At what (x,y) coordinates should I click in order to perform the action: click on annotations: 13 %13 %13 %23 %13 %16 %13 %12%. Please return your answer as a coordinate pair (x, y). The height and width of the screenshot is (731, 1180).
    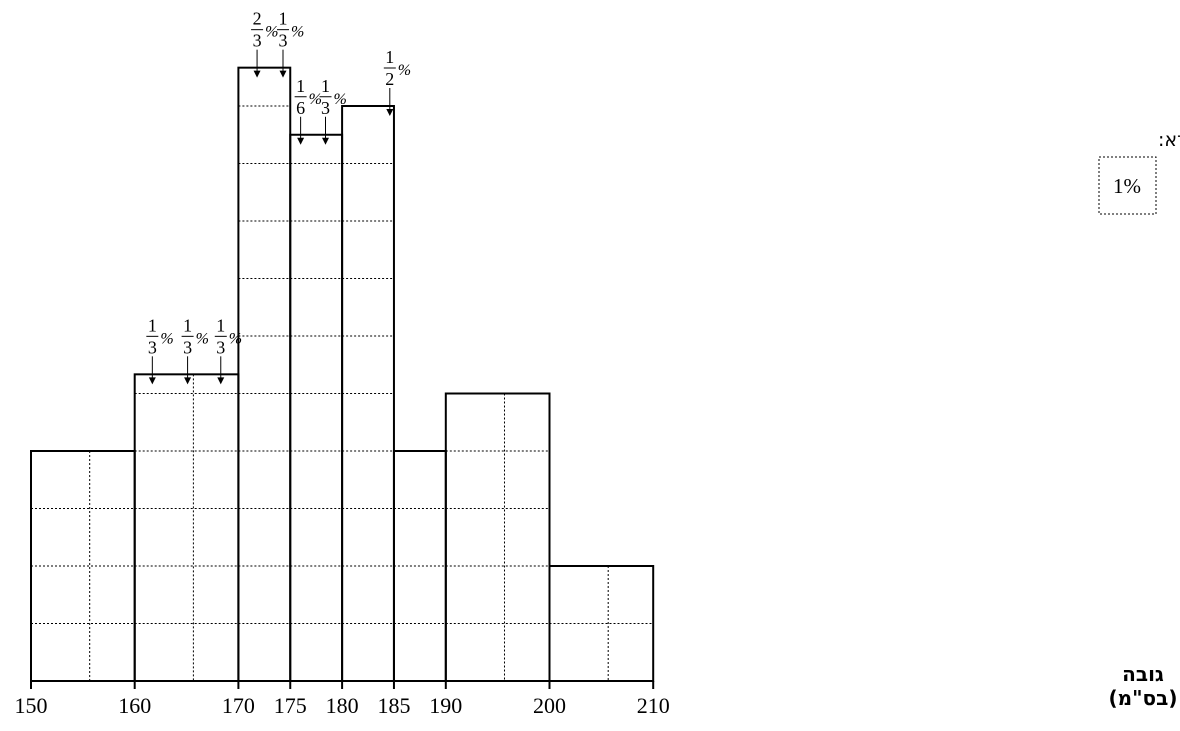
    Looking at the image, I should click on (278, 197).